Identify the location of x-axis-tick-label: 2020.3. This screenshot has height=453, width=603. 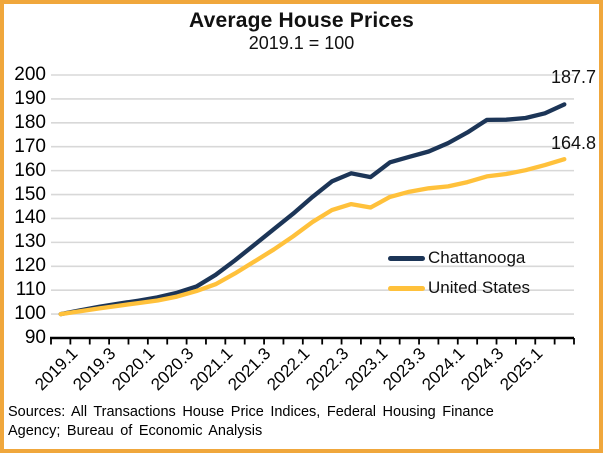
(172, 369).